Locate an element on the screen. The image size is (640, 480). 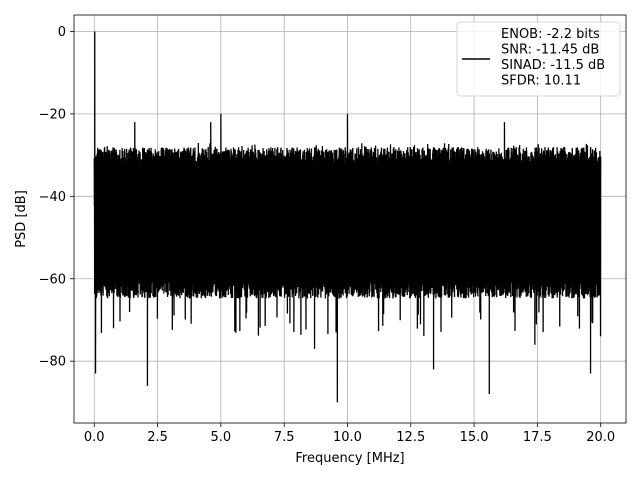
x-tick-label: 2.5 is located at coordinates (157, 437).